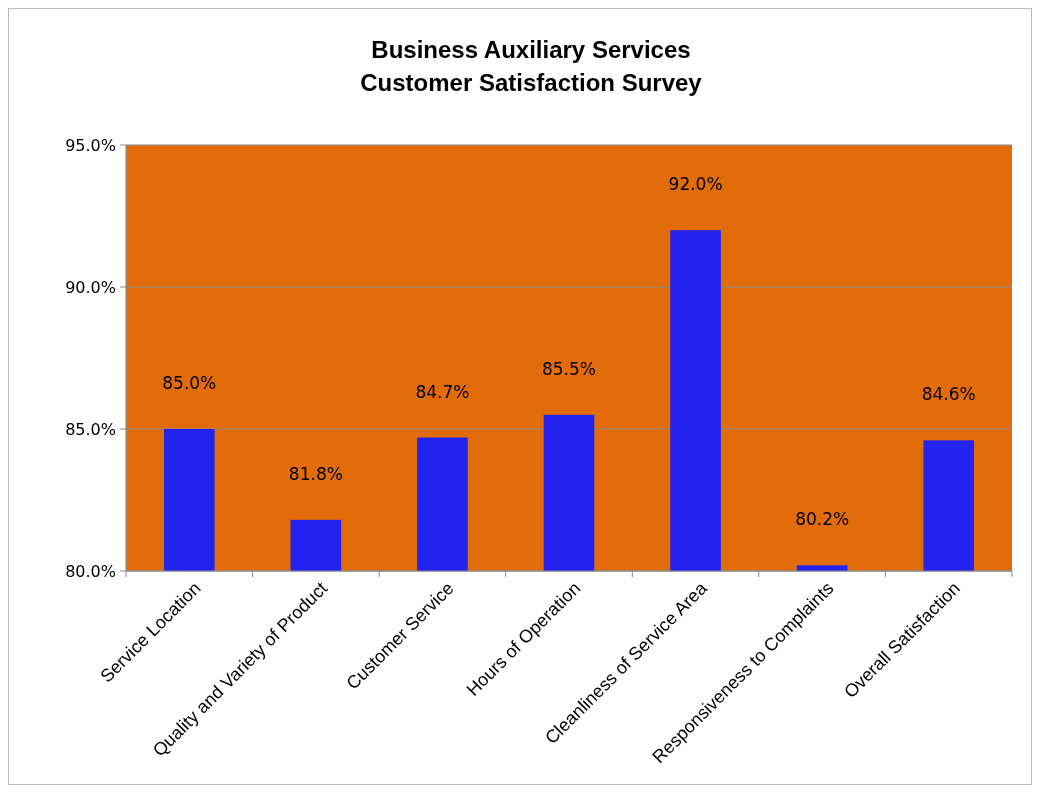 This screenshot has height=793, width=1040. Describe the element at coordinates (90, 571) in the screenshot. I see `y-tick-label: 80.0%` at that location.